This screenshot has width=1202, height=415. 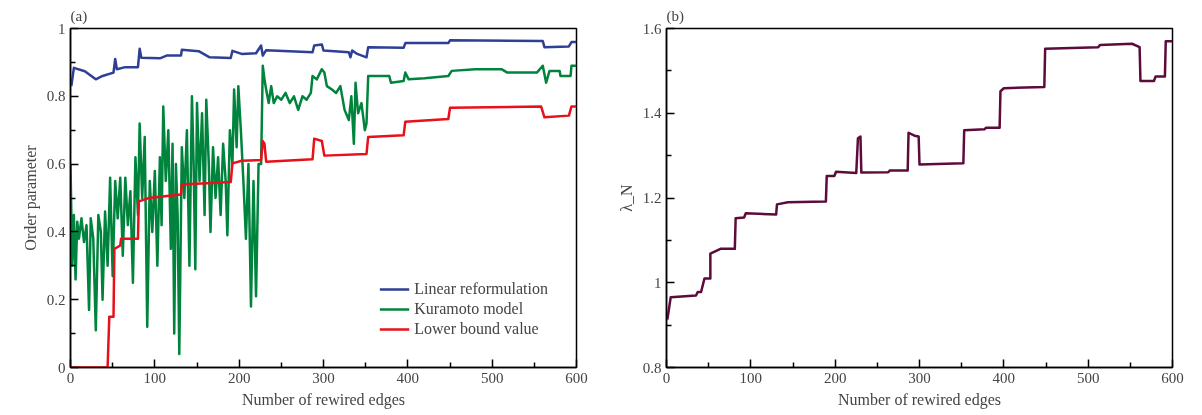 I want to click on legend-label: Linear reformulation, so click(x=481, y=289).